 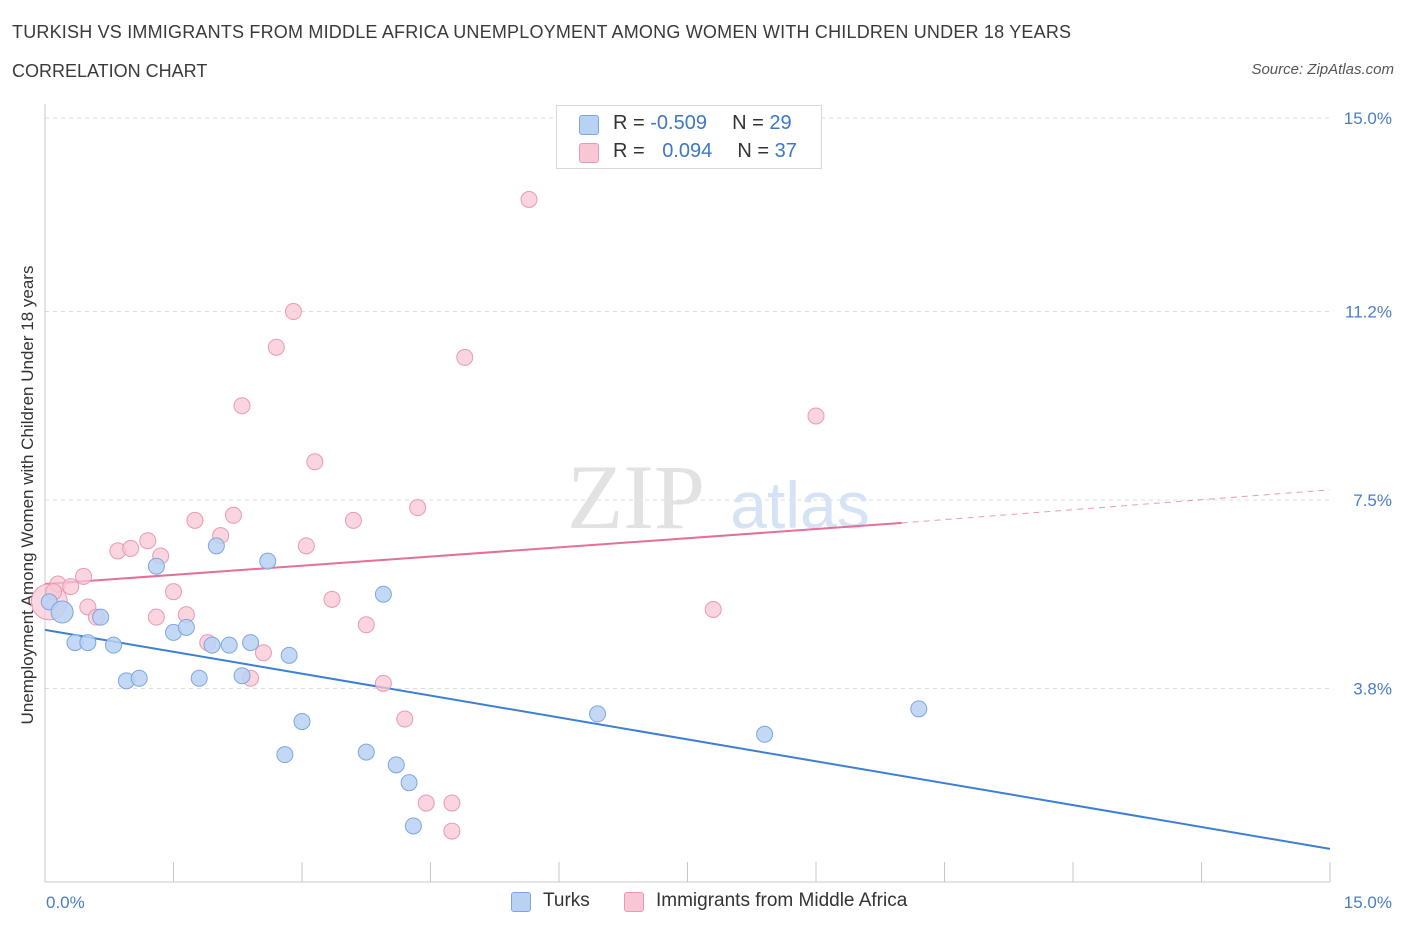 I want to click on y-tick-label: 11.2%, so click(x=1368, y=312).